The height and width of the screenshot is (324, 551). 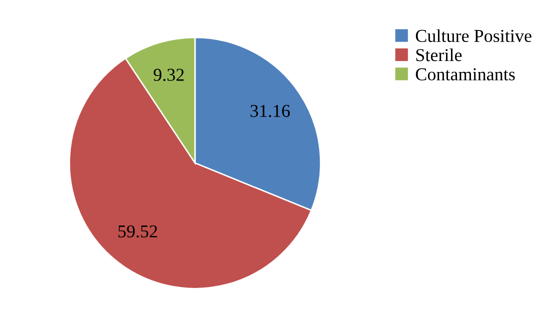 I want to click on legend-label: Sterile, so click(x=439, y=55).